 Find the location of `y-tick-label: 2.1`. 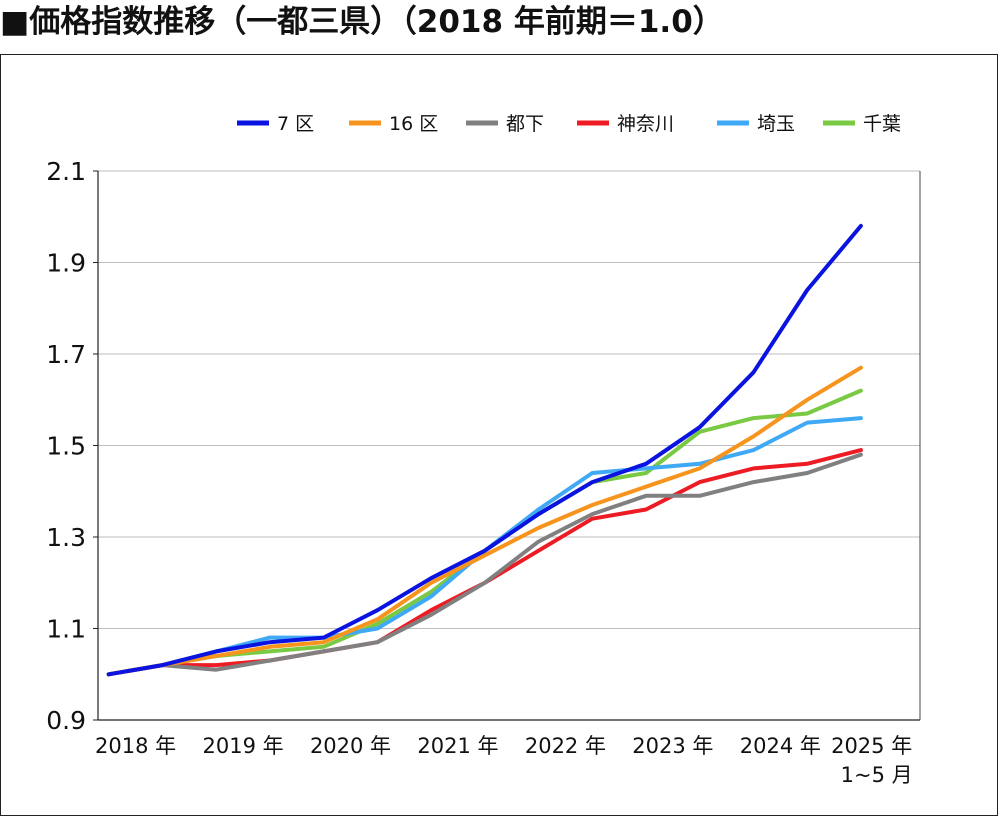

y-tick-label: 2.1 is located at coordinates (66, 171).